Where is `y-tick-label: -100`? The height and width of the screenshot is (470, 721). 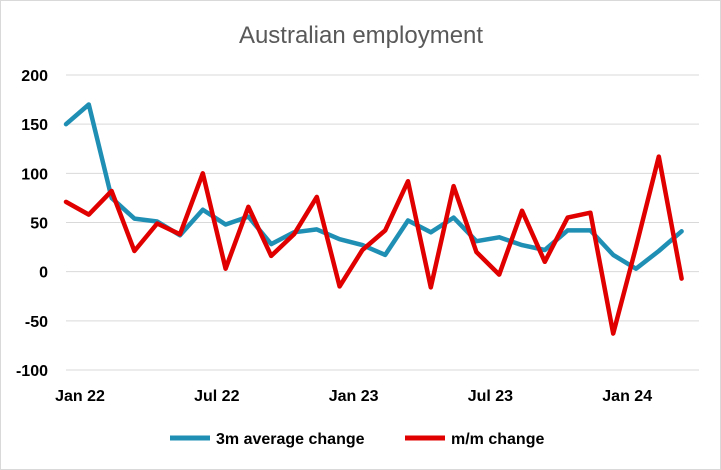
y-tick-label: -100 is located at coordinates (32, 371).